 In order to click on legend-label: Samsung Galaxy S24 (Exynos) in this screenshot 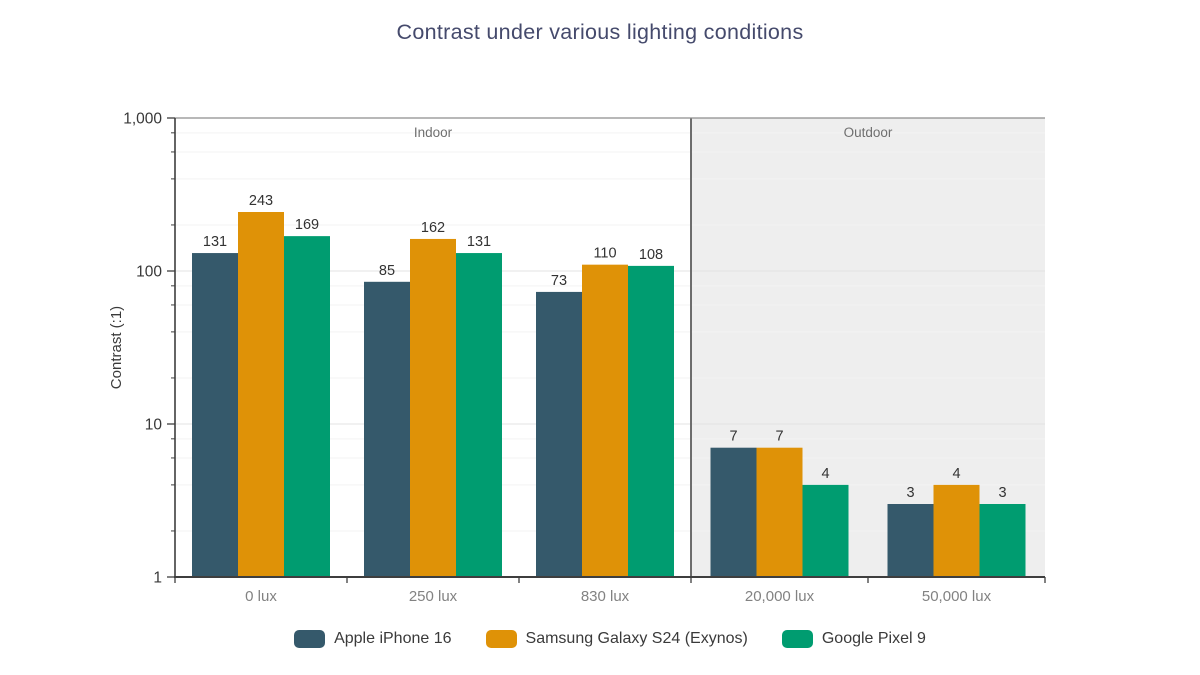, I will do `click(636, 638)`.